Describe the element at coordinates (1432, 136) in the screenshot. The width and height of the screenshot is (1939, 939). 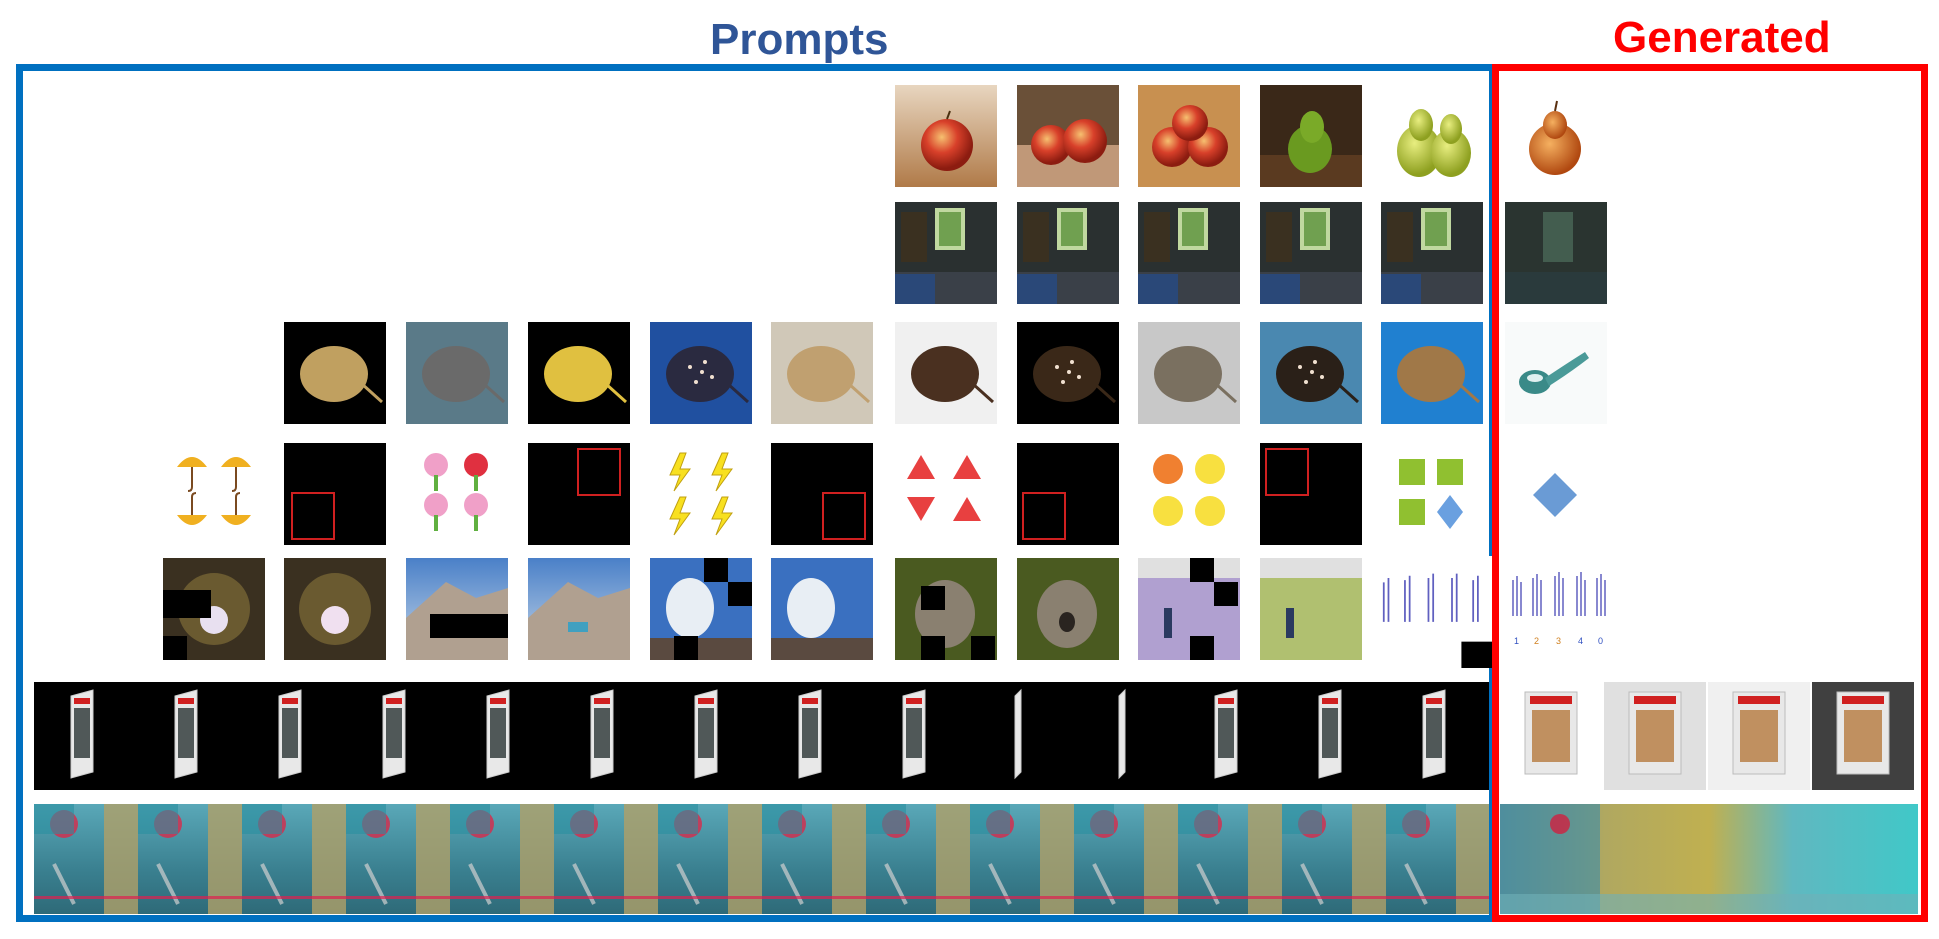
I see `two-pears-image` at that location.